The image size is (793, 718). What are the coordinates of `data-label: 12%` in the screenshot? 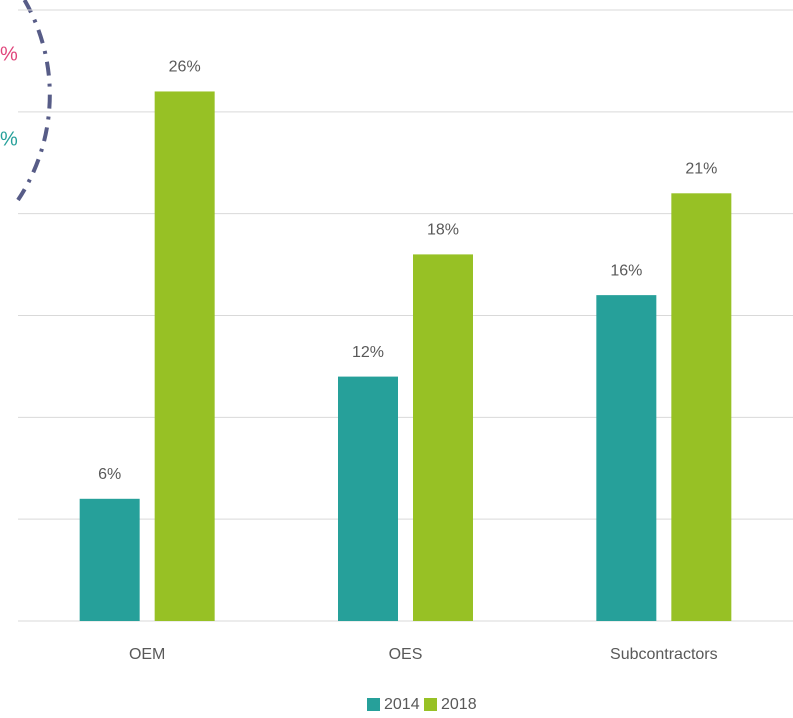 It's located at (368, 352).